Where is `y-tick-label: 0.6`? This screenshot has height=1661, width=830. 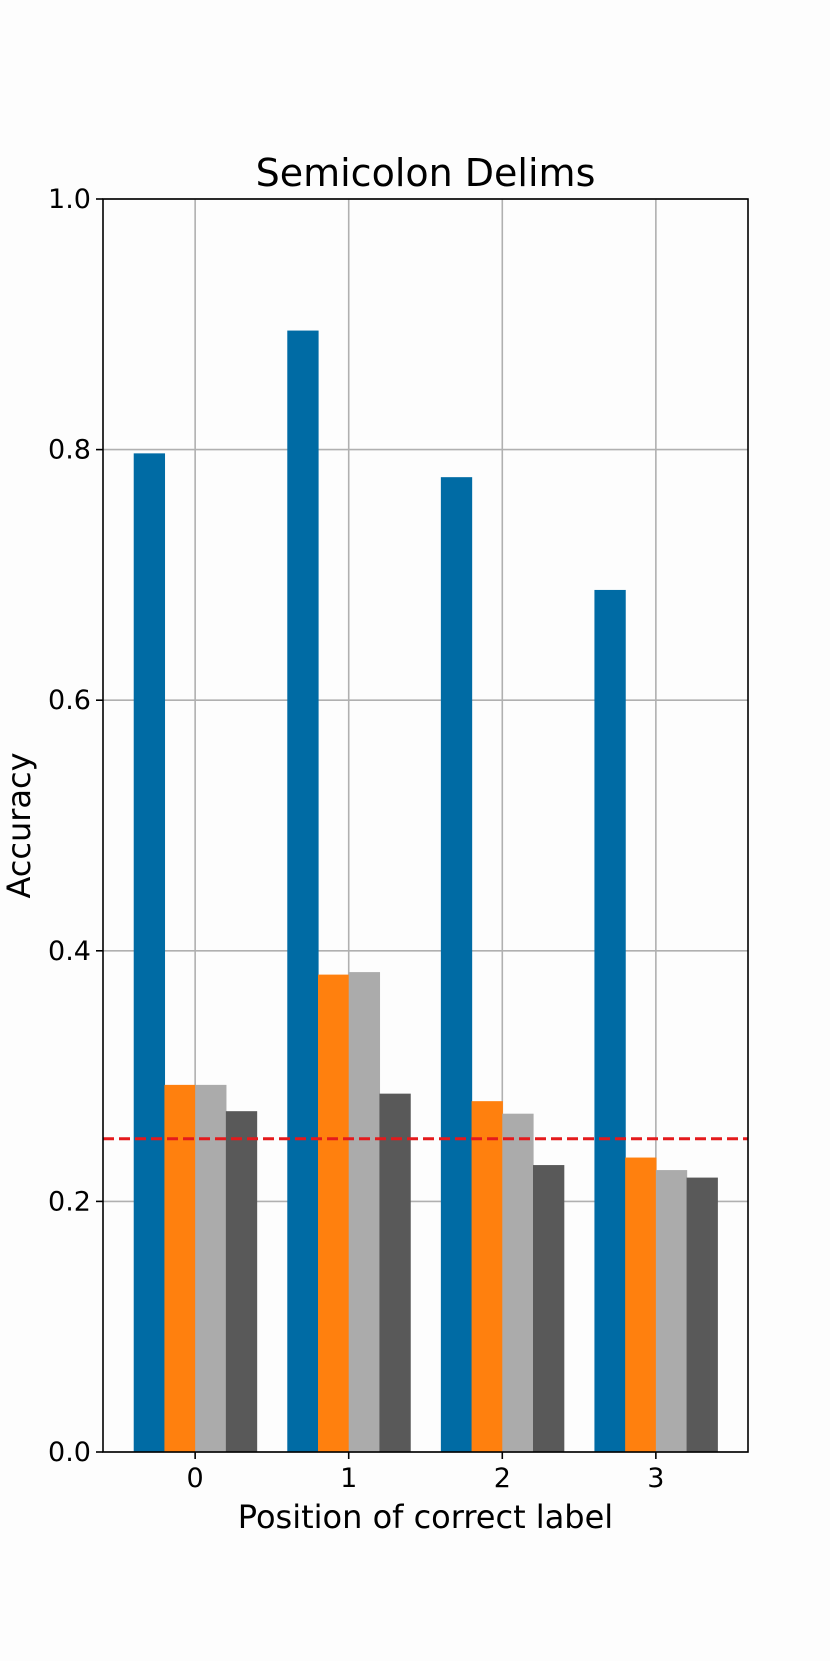
y-tick-label: 0.6 is located at coordinates (69, 700).